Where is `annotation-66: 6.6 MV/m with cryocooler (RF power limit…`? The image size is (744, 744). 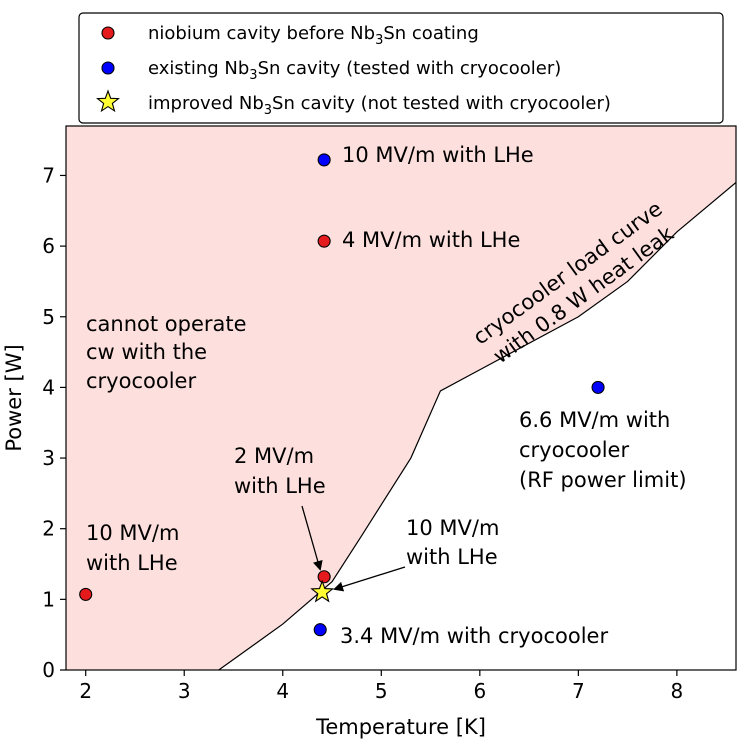
annotation-66: 6.6 MV/m with cryocooler (RF power limit… is located at coordinates (603, 450).